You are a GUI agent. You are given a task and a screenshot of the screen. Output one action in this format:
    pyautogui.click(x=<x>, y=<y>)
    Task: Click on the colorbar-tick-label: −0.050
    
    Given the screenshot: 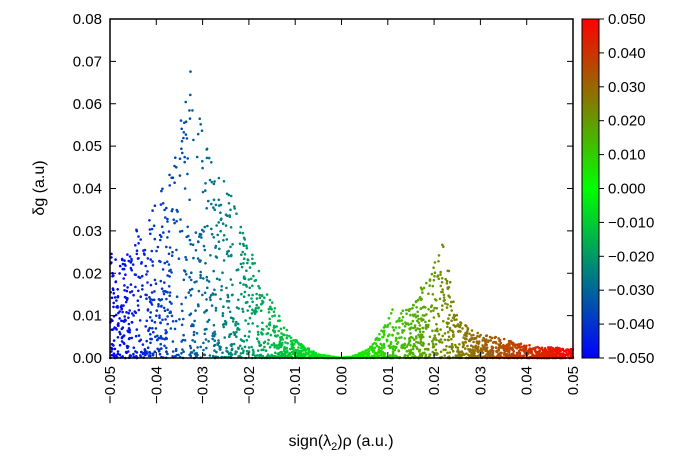 What is the action you would take?
    pyautogui.click(x=631, y=358)
    